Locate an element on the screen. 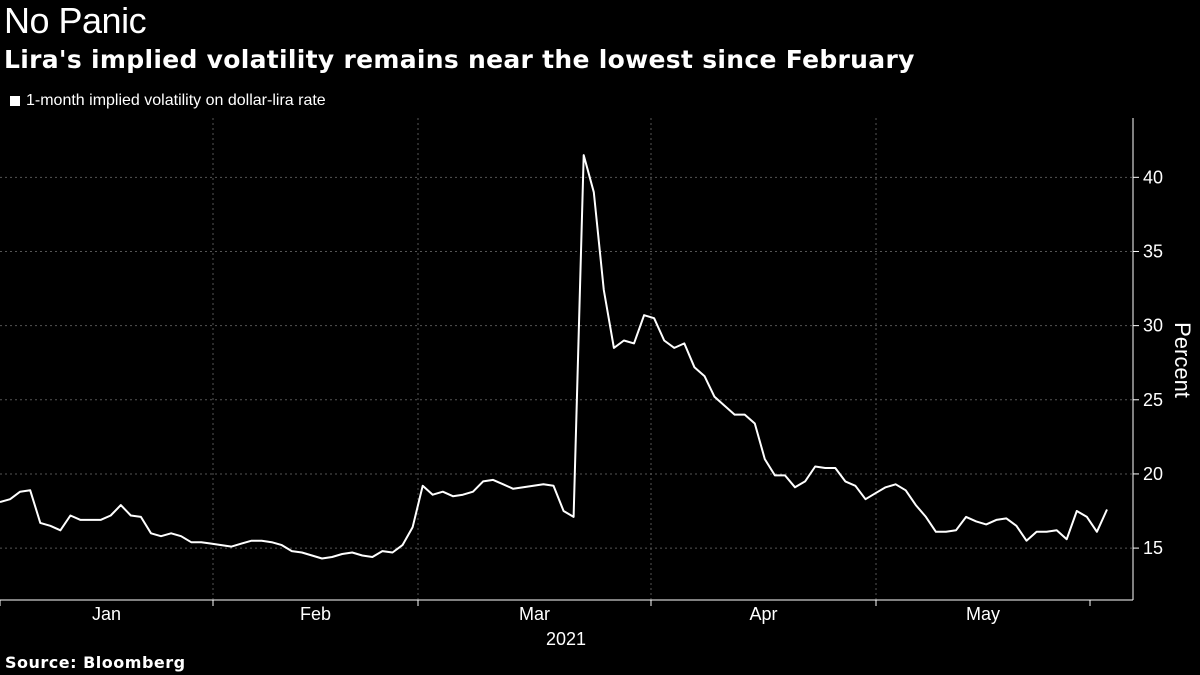 This screenshot has width=1200, height=675. x-tick-label: May is located at coordinates (983, 614).